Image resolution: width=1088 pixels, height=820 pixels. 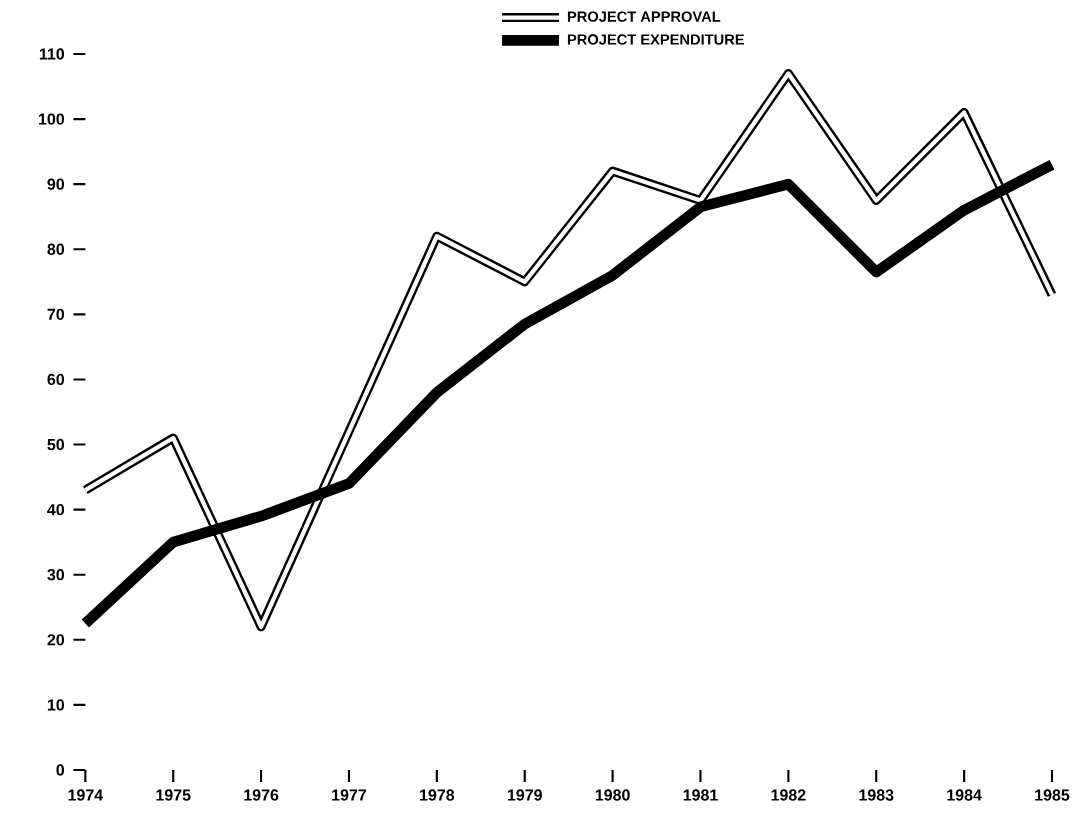 I want to click on legend-label: PROJECT EXPENDITURE, so click(x=656, y=39).